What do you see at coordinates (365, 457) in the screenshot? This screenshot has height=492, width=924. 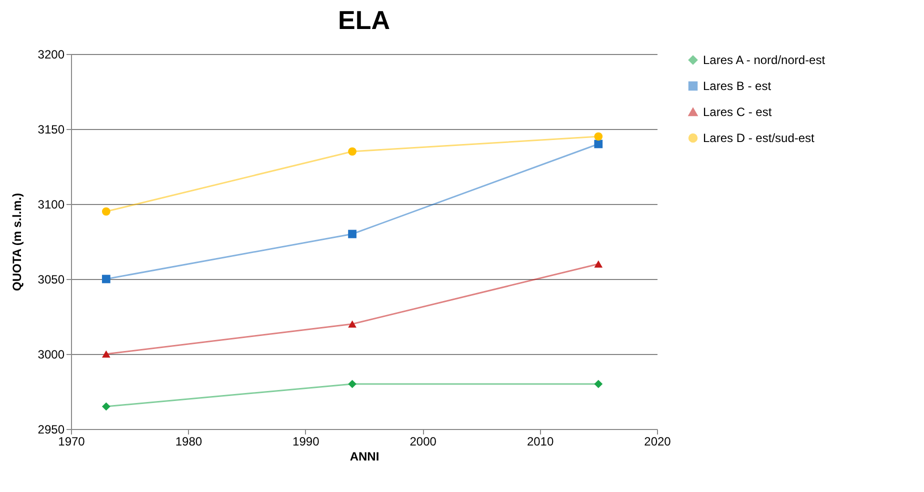 I see `x-axis-title: ANNI` at bounding box center [365, 457].